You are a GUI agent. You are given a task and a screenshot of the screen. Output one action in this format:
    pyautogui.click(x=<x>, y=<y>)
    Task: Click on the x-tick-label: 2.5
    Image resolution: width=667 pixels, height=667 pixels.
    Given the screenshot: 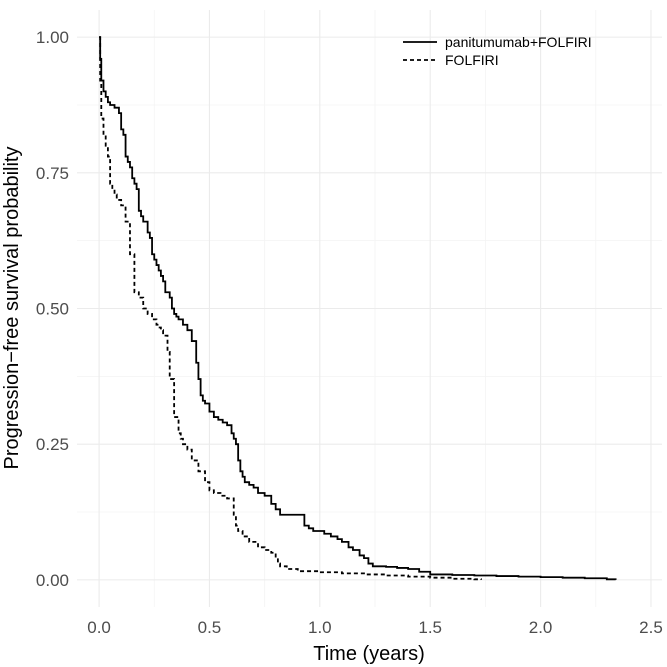 What is the action you would take?
    pyautogui.click(x=651, y=627)
    